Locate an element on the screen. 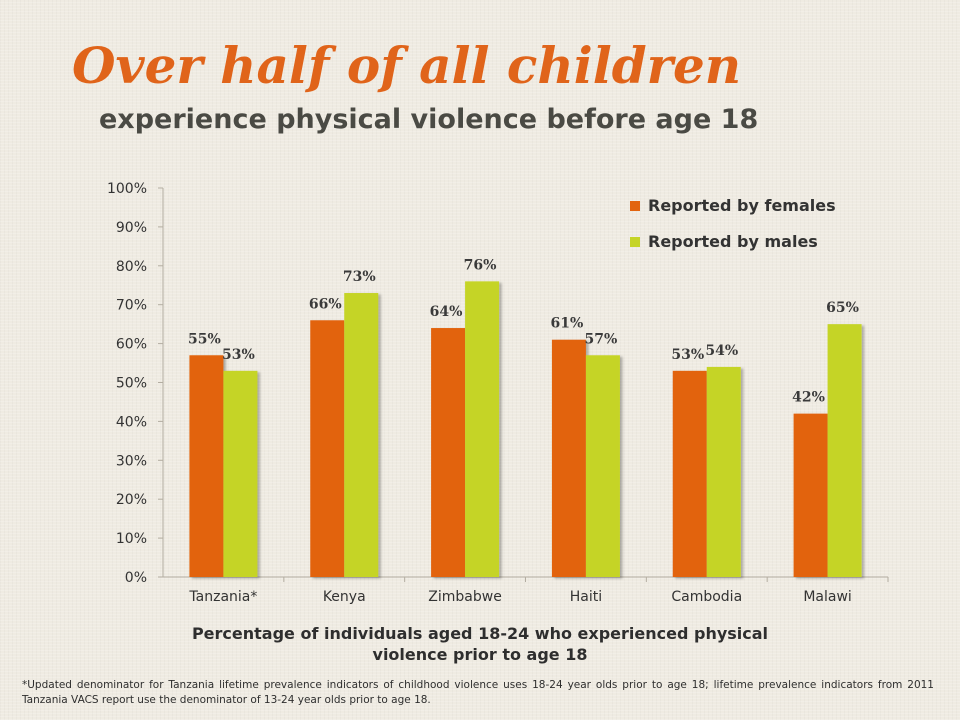 The width and height of the screenshot is (960, 720). data-label: 61% is located at coordinates (567, 324).